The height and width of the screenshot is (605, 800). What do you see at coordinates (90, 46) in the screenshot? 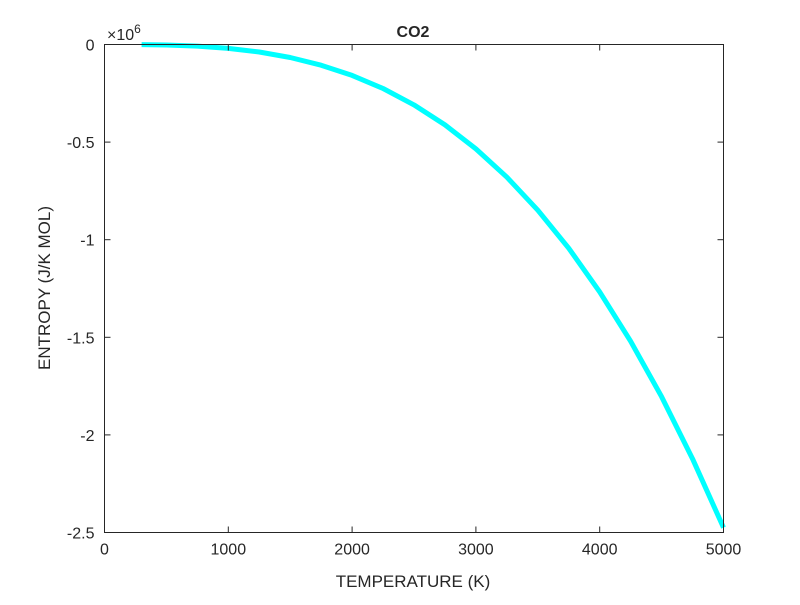
I see `y-tick-label: 0` at bounding box center [90, 46].